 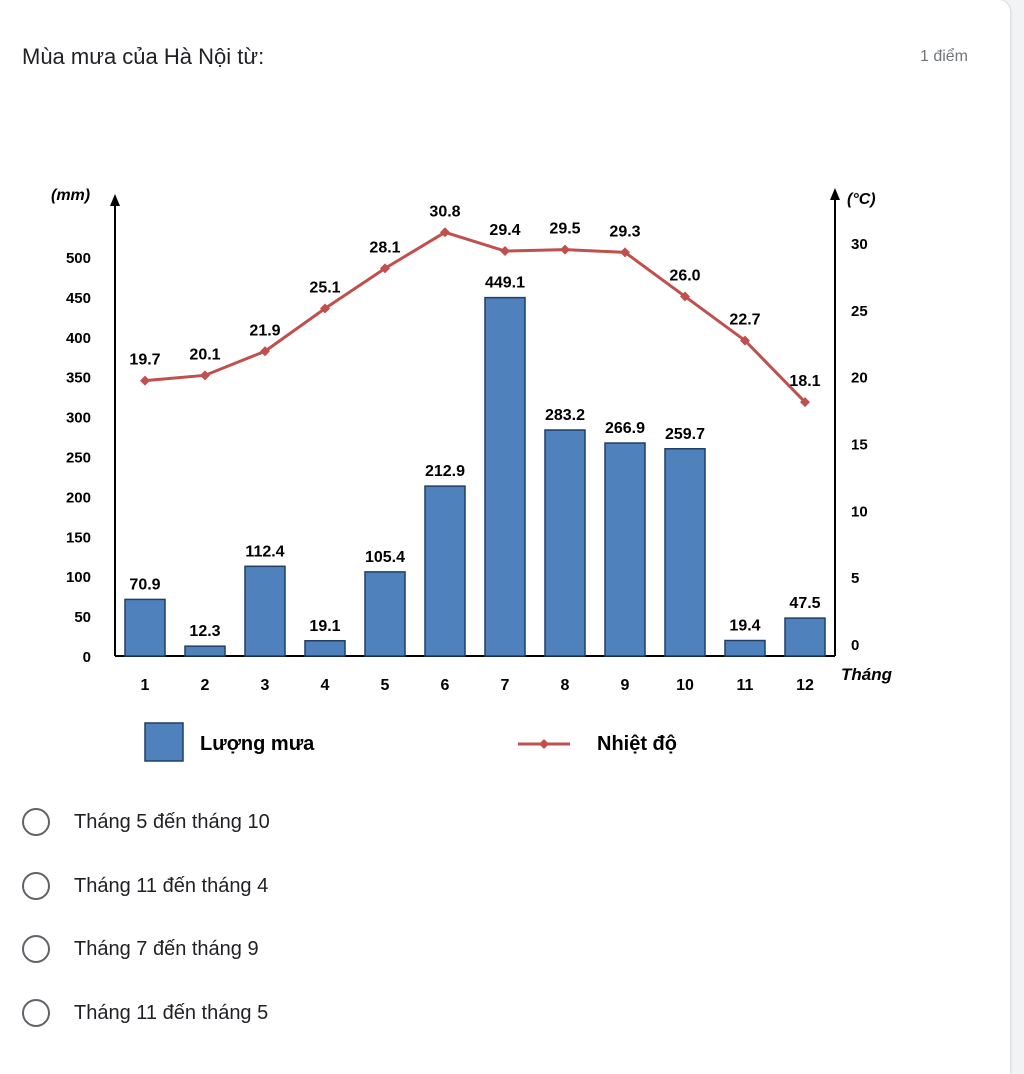 I want to click on rainfall-value-label: 266.9, so click(x=625, y=428).